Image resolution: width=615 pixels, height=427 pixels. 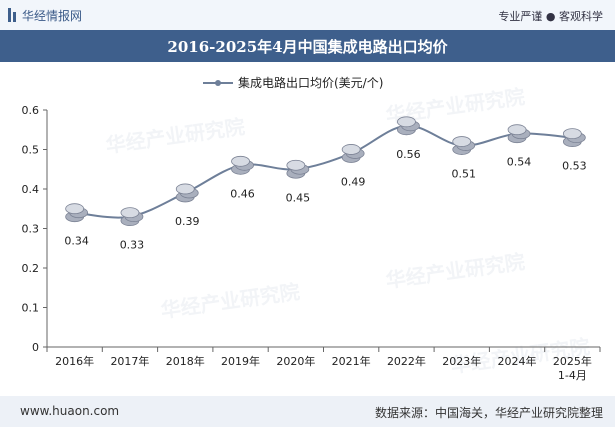 What do you see at coordinates (132, 245) in the screenshot?
I see `data-label: 0.33` at bounding box center [132, 245].